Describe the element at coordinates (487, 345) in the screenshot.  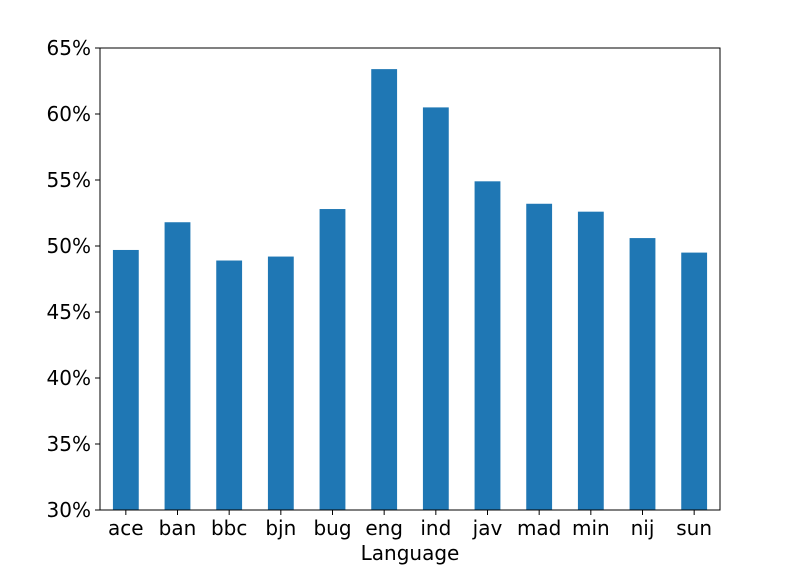
I see `bar-jav` at that location.